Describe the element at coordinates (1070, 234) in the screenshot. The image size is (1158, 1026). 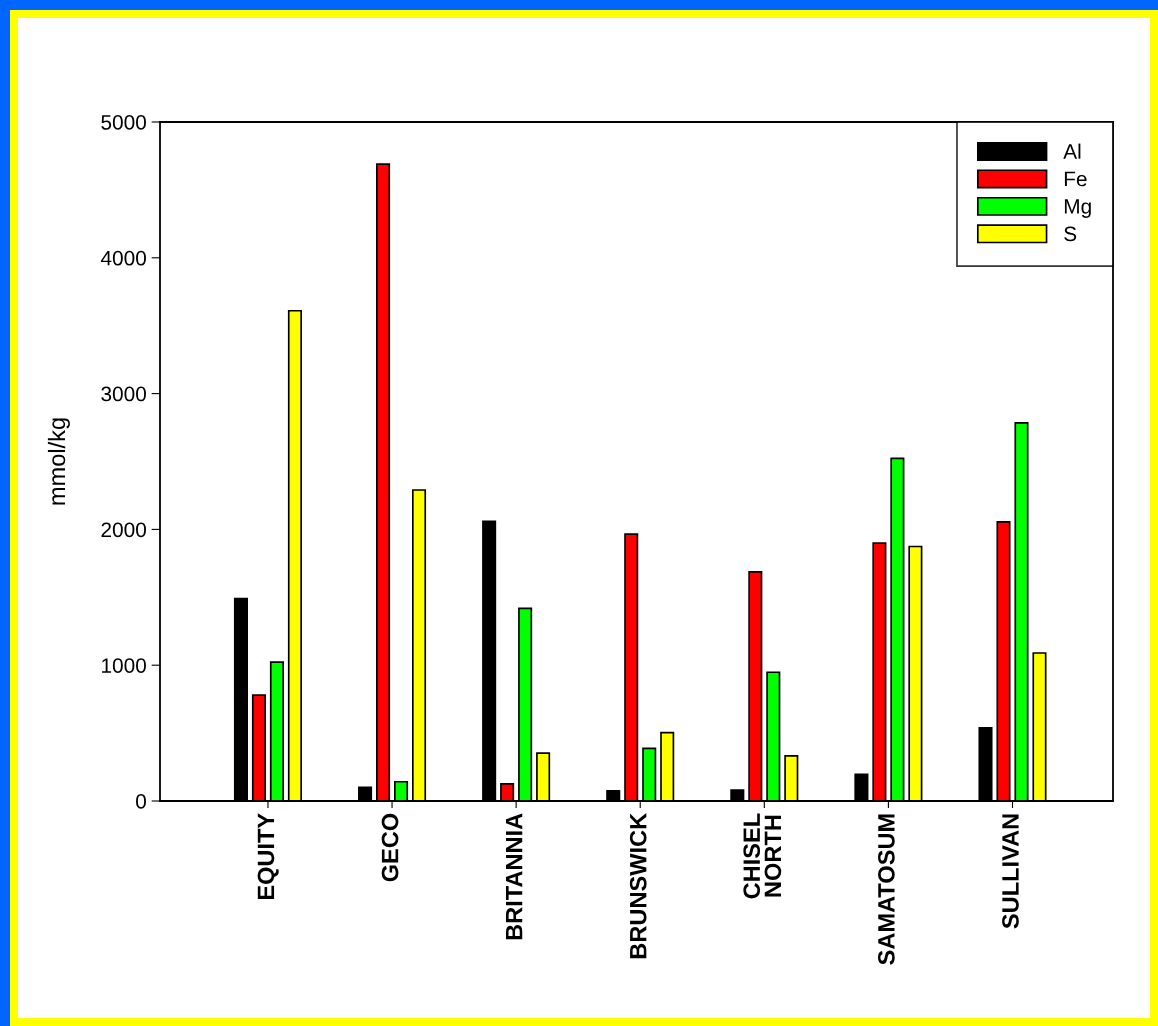
I see `legend-label: S` at that location.